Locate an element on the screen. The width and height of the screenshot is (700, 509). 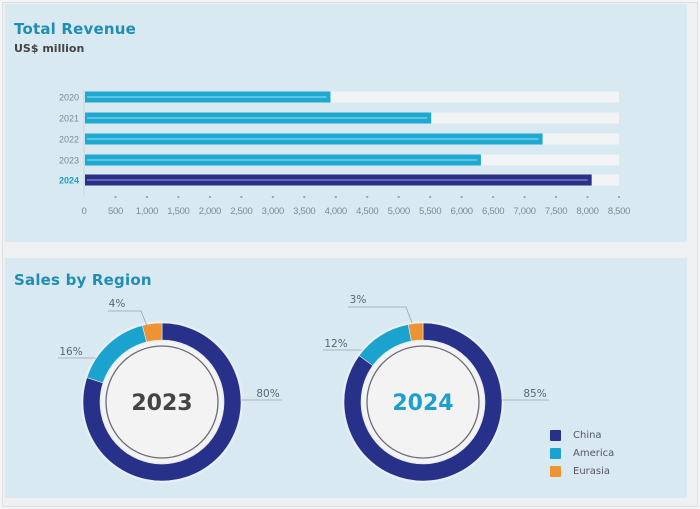
x-tick-label: 1,000 is located at coordinates (147, 211).